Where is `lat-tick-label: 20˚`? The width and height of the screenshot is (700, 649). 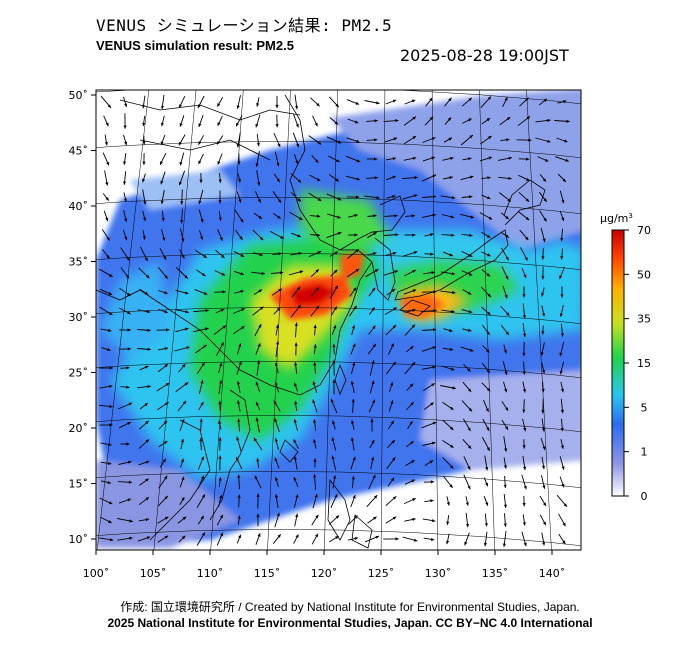
lat-tick-label: 20˚ is located at coordinates (79, 428).